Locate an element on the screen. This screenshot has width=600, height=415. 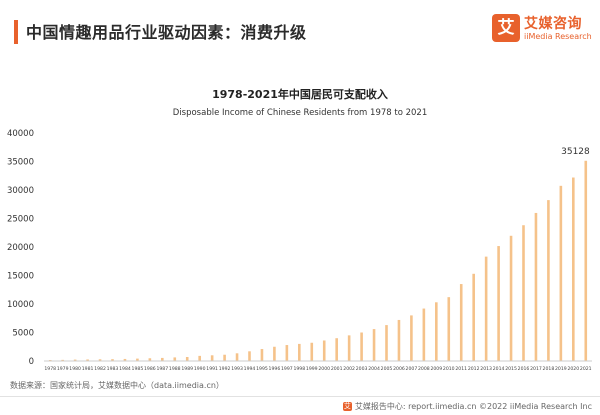
data-label: 35128 is located at coordinates (575, 152).